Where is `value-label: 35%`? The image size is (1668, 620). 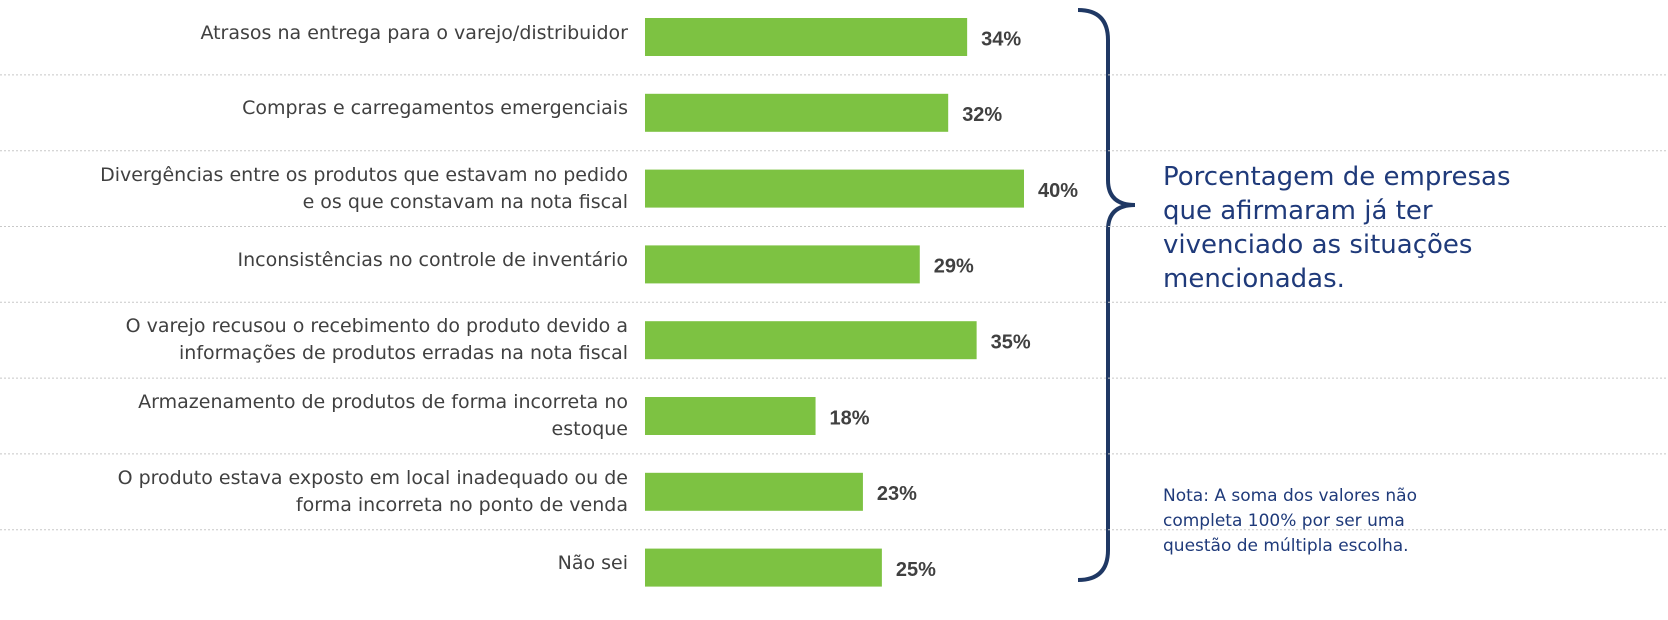
value-label: 35% is located at coordinates (1011, 342).